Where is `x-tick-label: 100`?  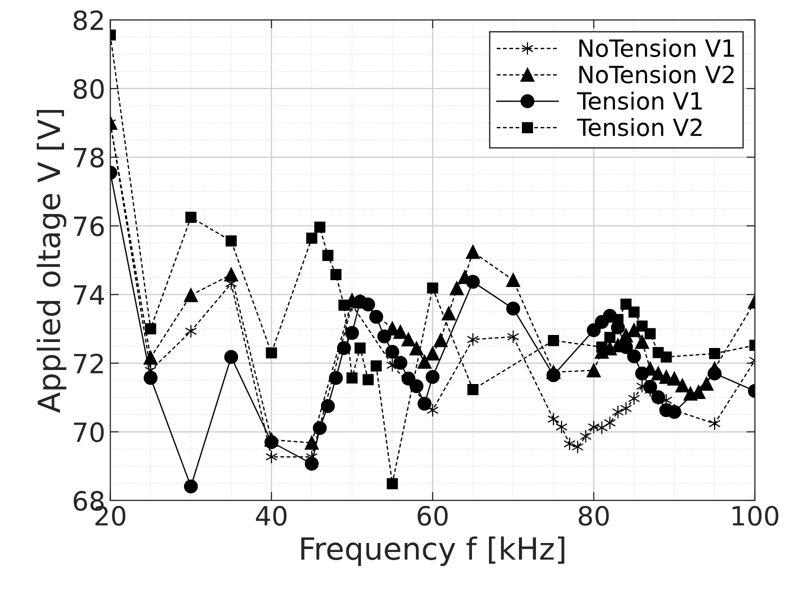 x-tick-label: 100 is located at coordinates (755, 516).